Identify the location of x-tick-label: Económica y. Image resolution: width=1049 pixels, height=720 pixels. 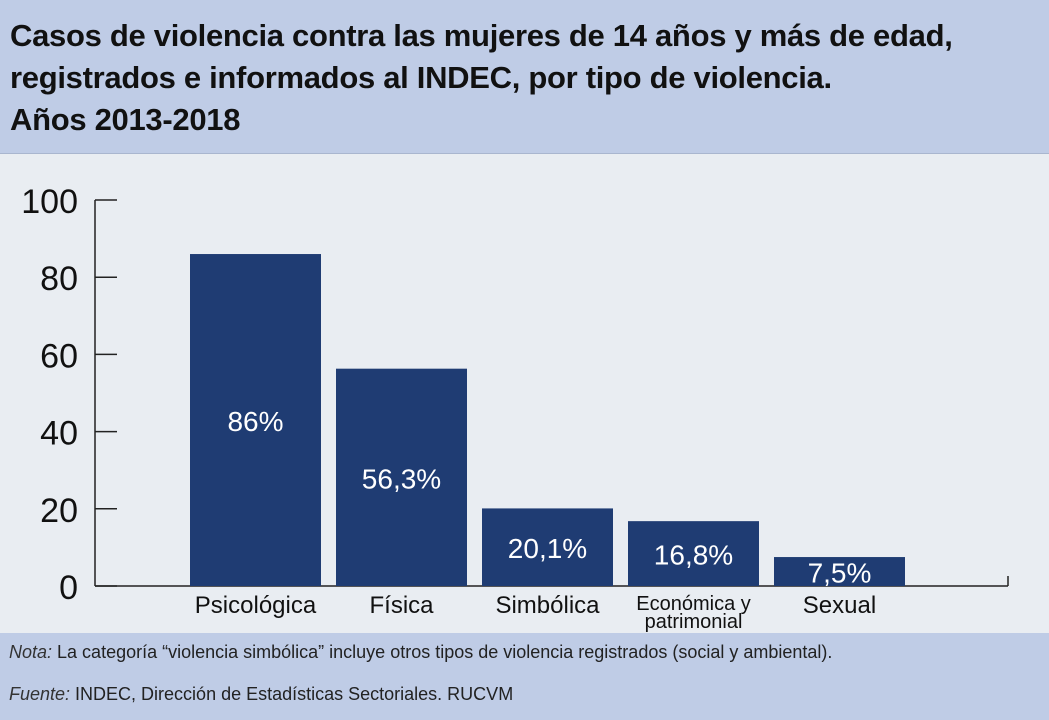
(693, 604).